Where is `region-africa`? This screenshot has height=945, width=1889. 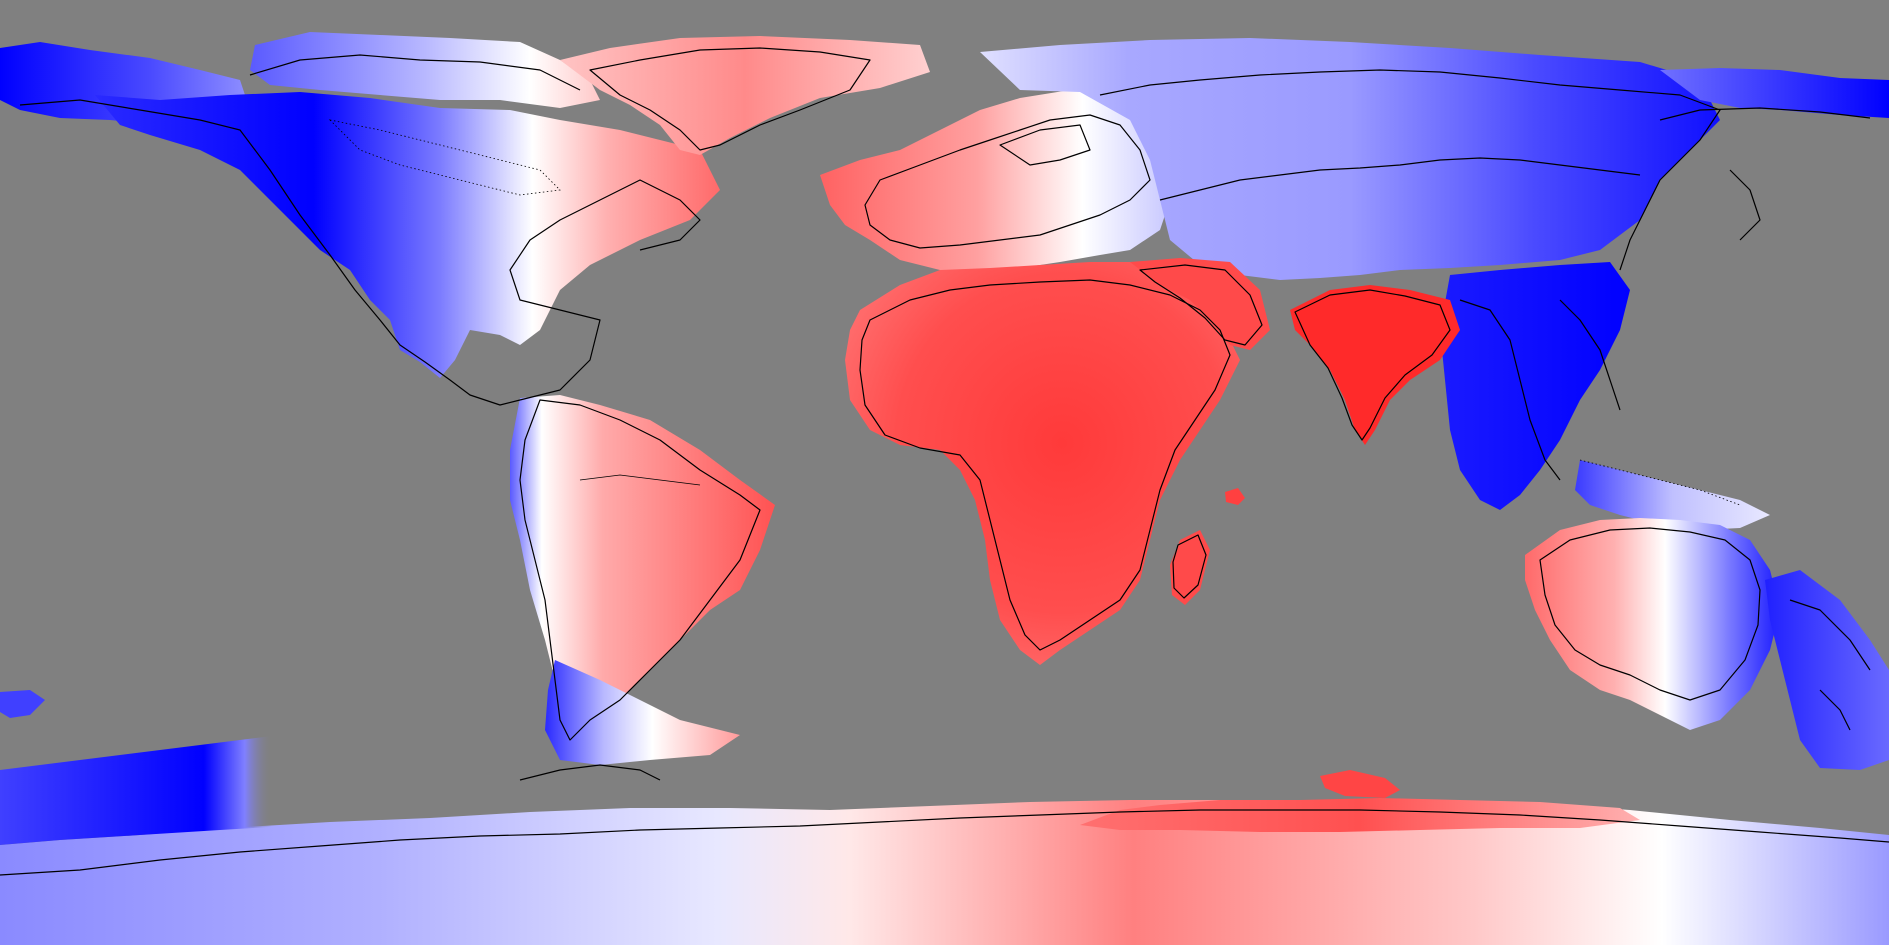
region-africa is located at coordinates (1042, 463).